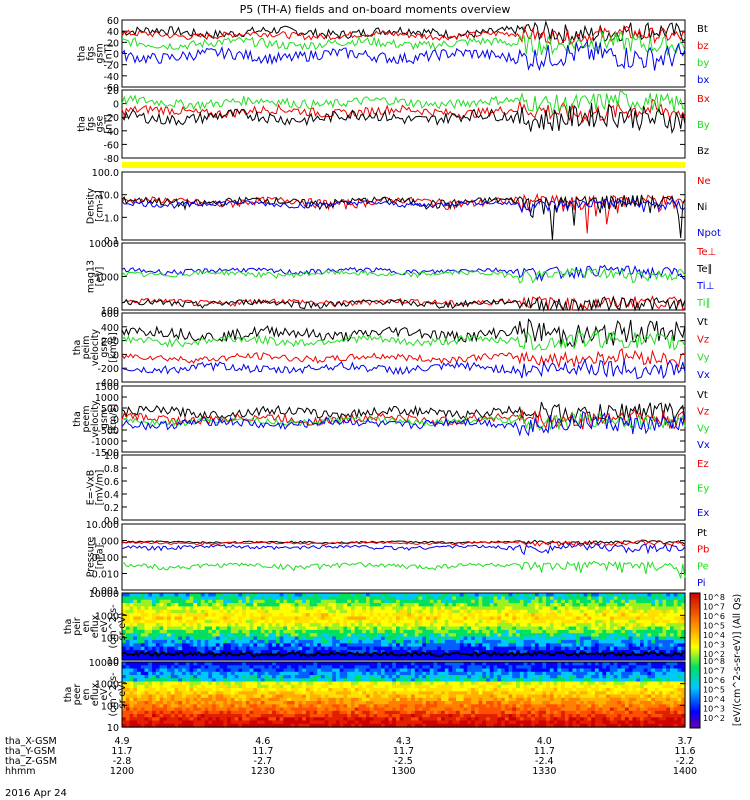 The height and width of the screenshot is (800, 750). Describe the element at coordinates (108, 196) in the screenshot. I see `y-tick-label: 10.0` at that location.